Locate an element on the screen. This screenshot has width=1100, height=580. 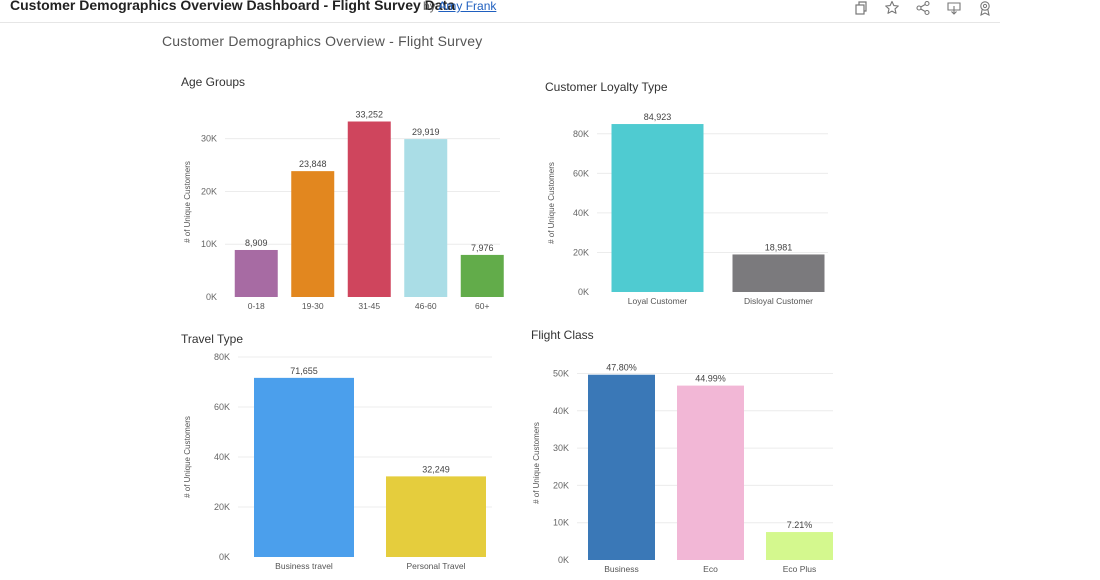
age-chart-title: Age Groups is located at coordinates (213, 82).